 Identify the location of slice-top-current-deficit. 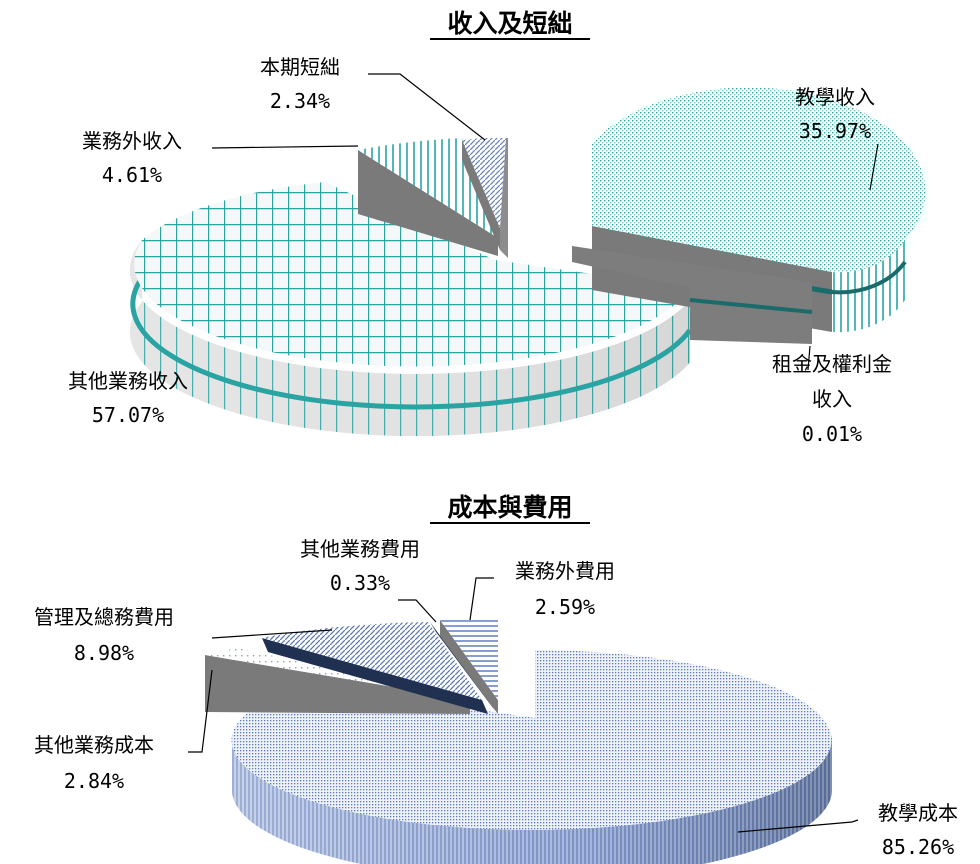
(484, 182).